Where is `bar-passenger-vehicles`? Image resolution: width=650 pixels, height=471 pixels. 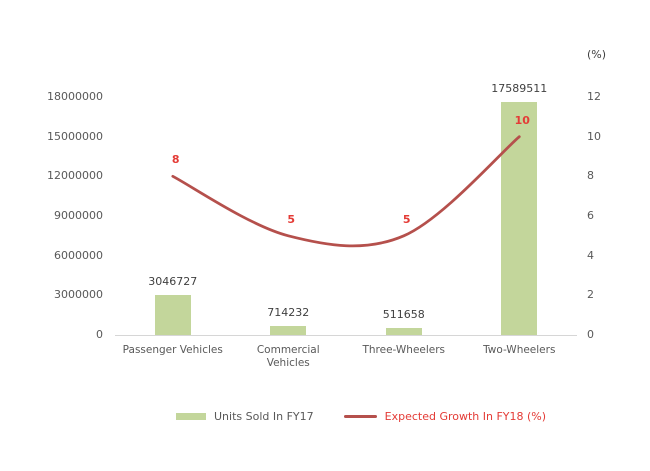
bar-passenger-vehicles is located at coordinates (172, 314).